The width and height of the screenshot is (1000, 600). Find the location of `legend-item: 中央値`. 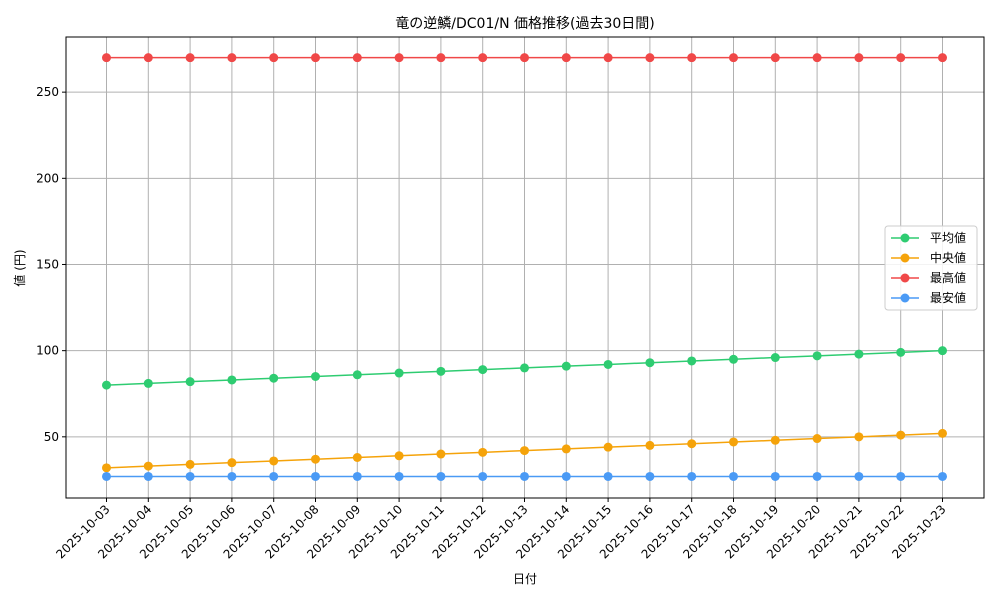

legend-item: 中央値 is located at coordinates (928, 257).